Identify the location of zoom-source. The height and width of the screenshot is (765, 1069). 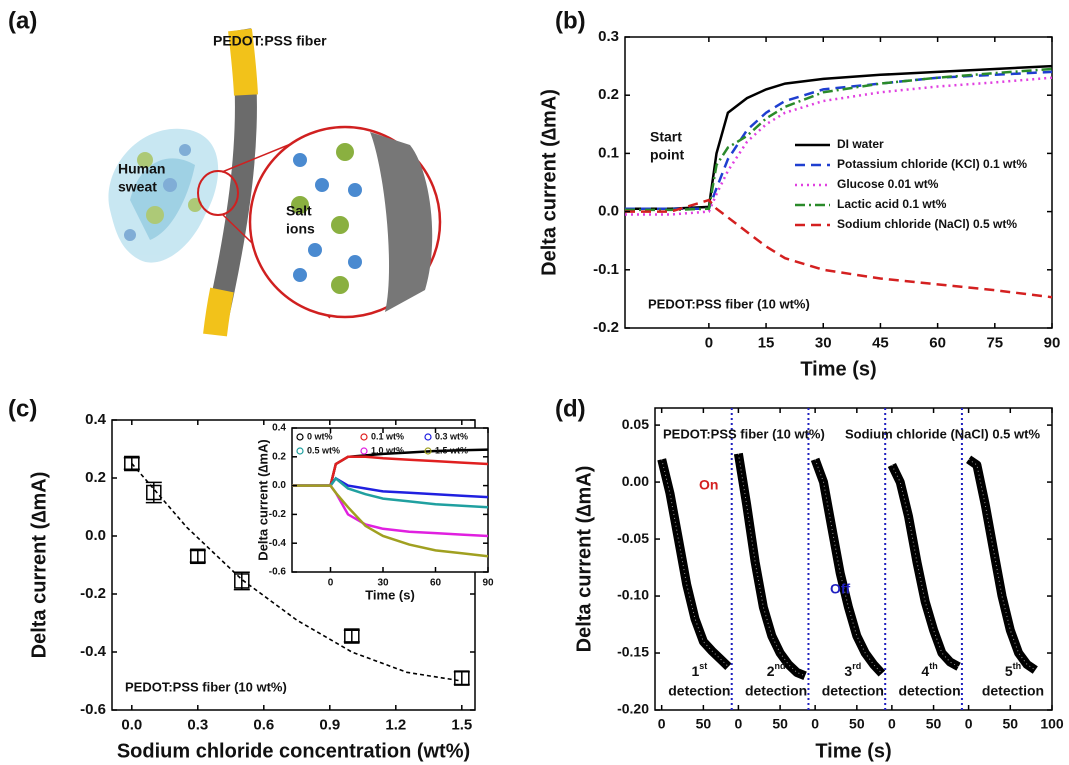
(218, 193).